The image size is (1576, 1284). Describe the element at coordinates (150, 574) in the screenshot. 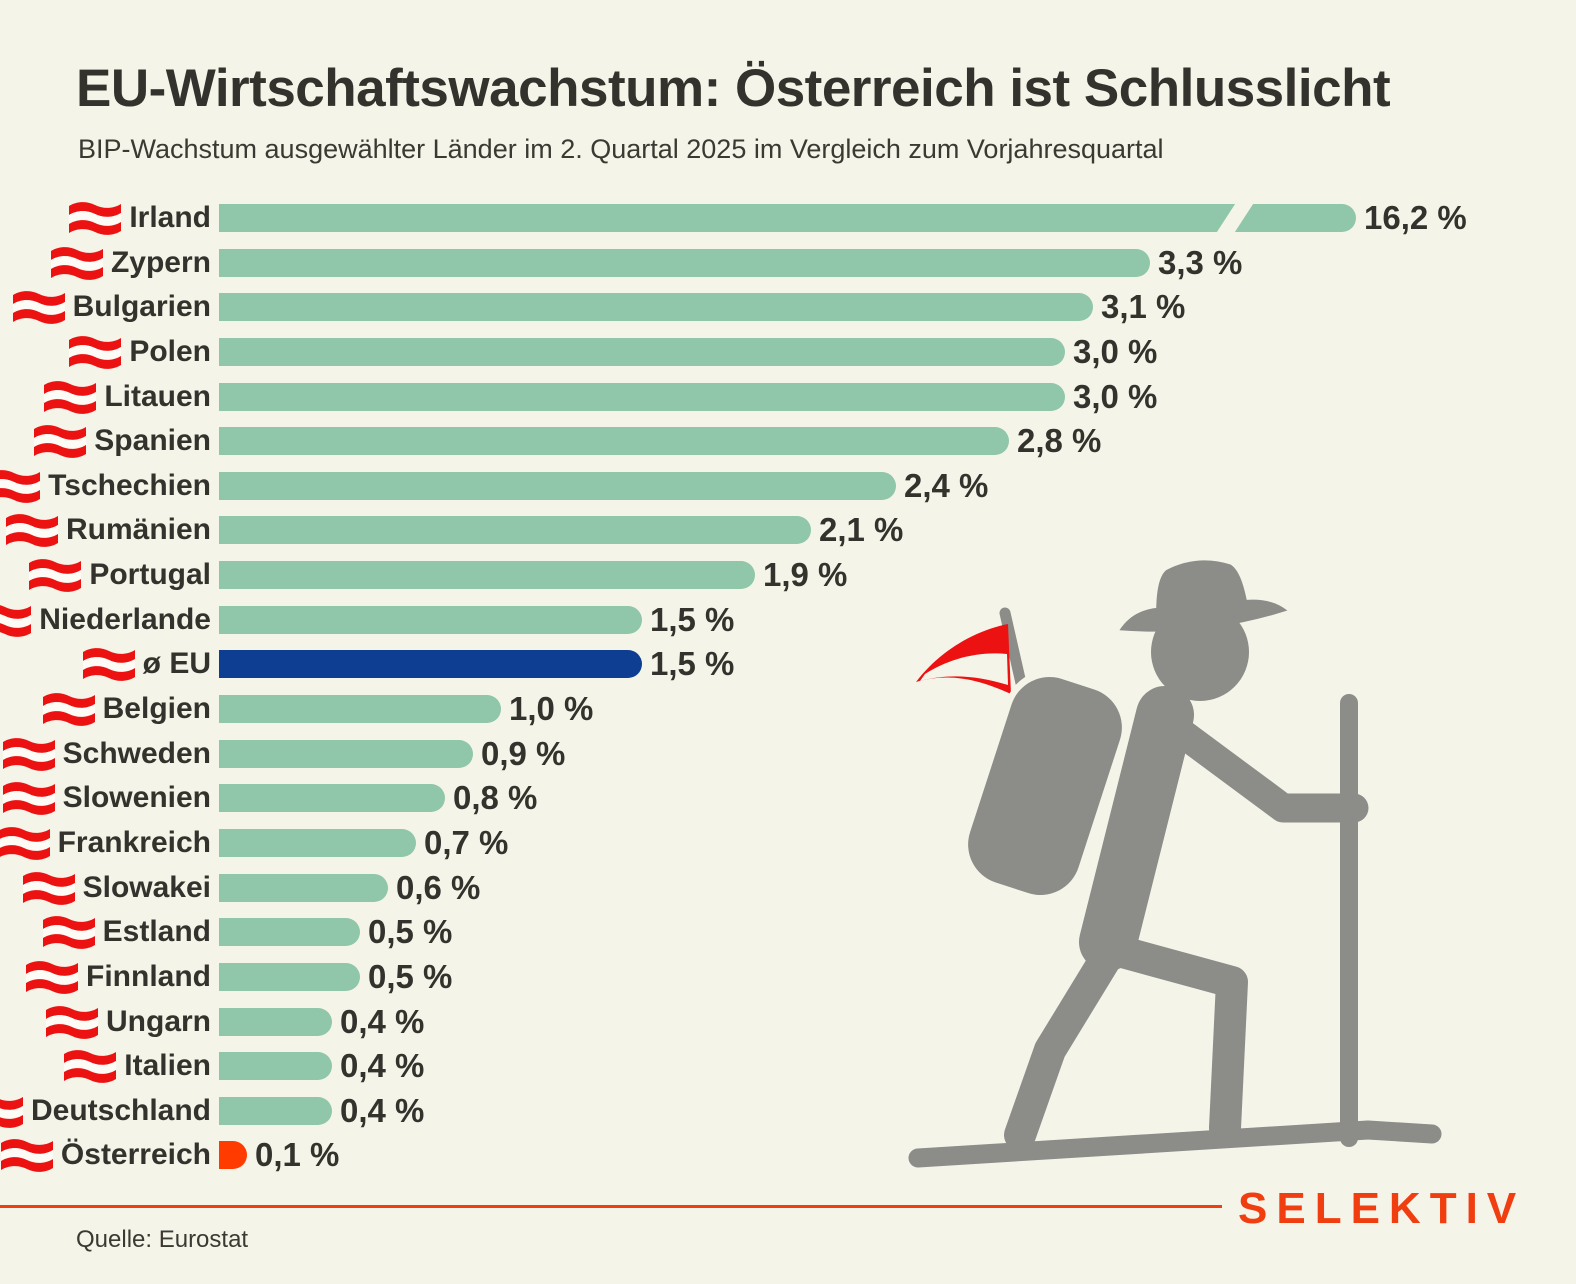

I see `country-name: Portugal` at that location.